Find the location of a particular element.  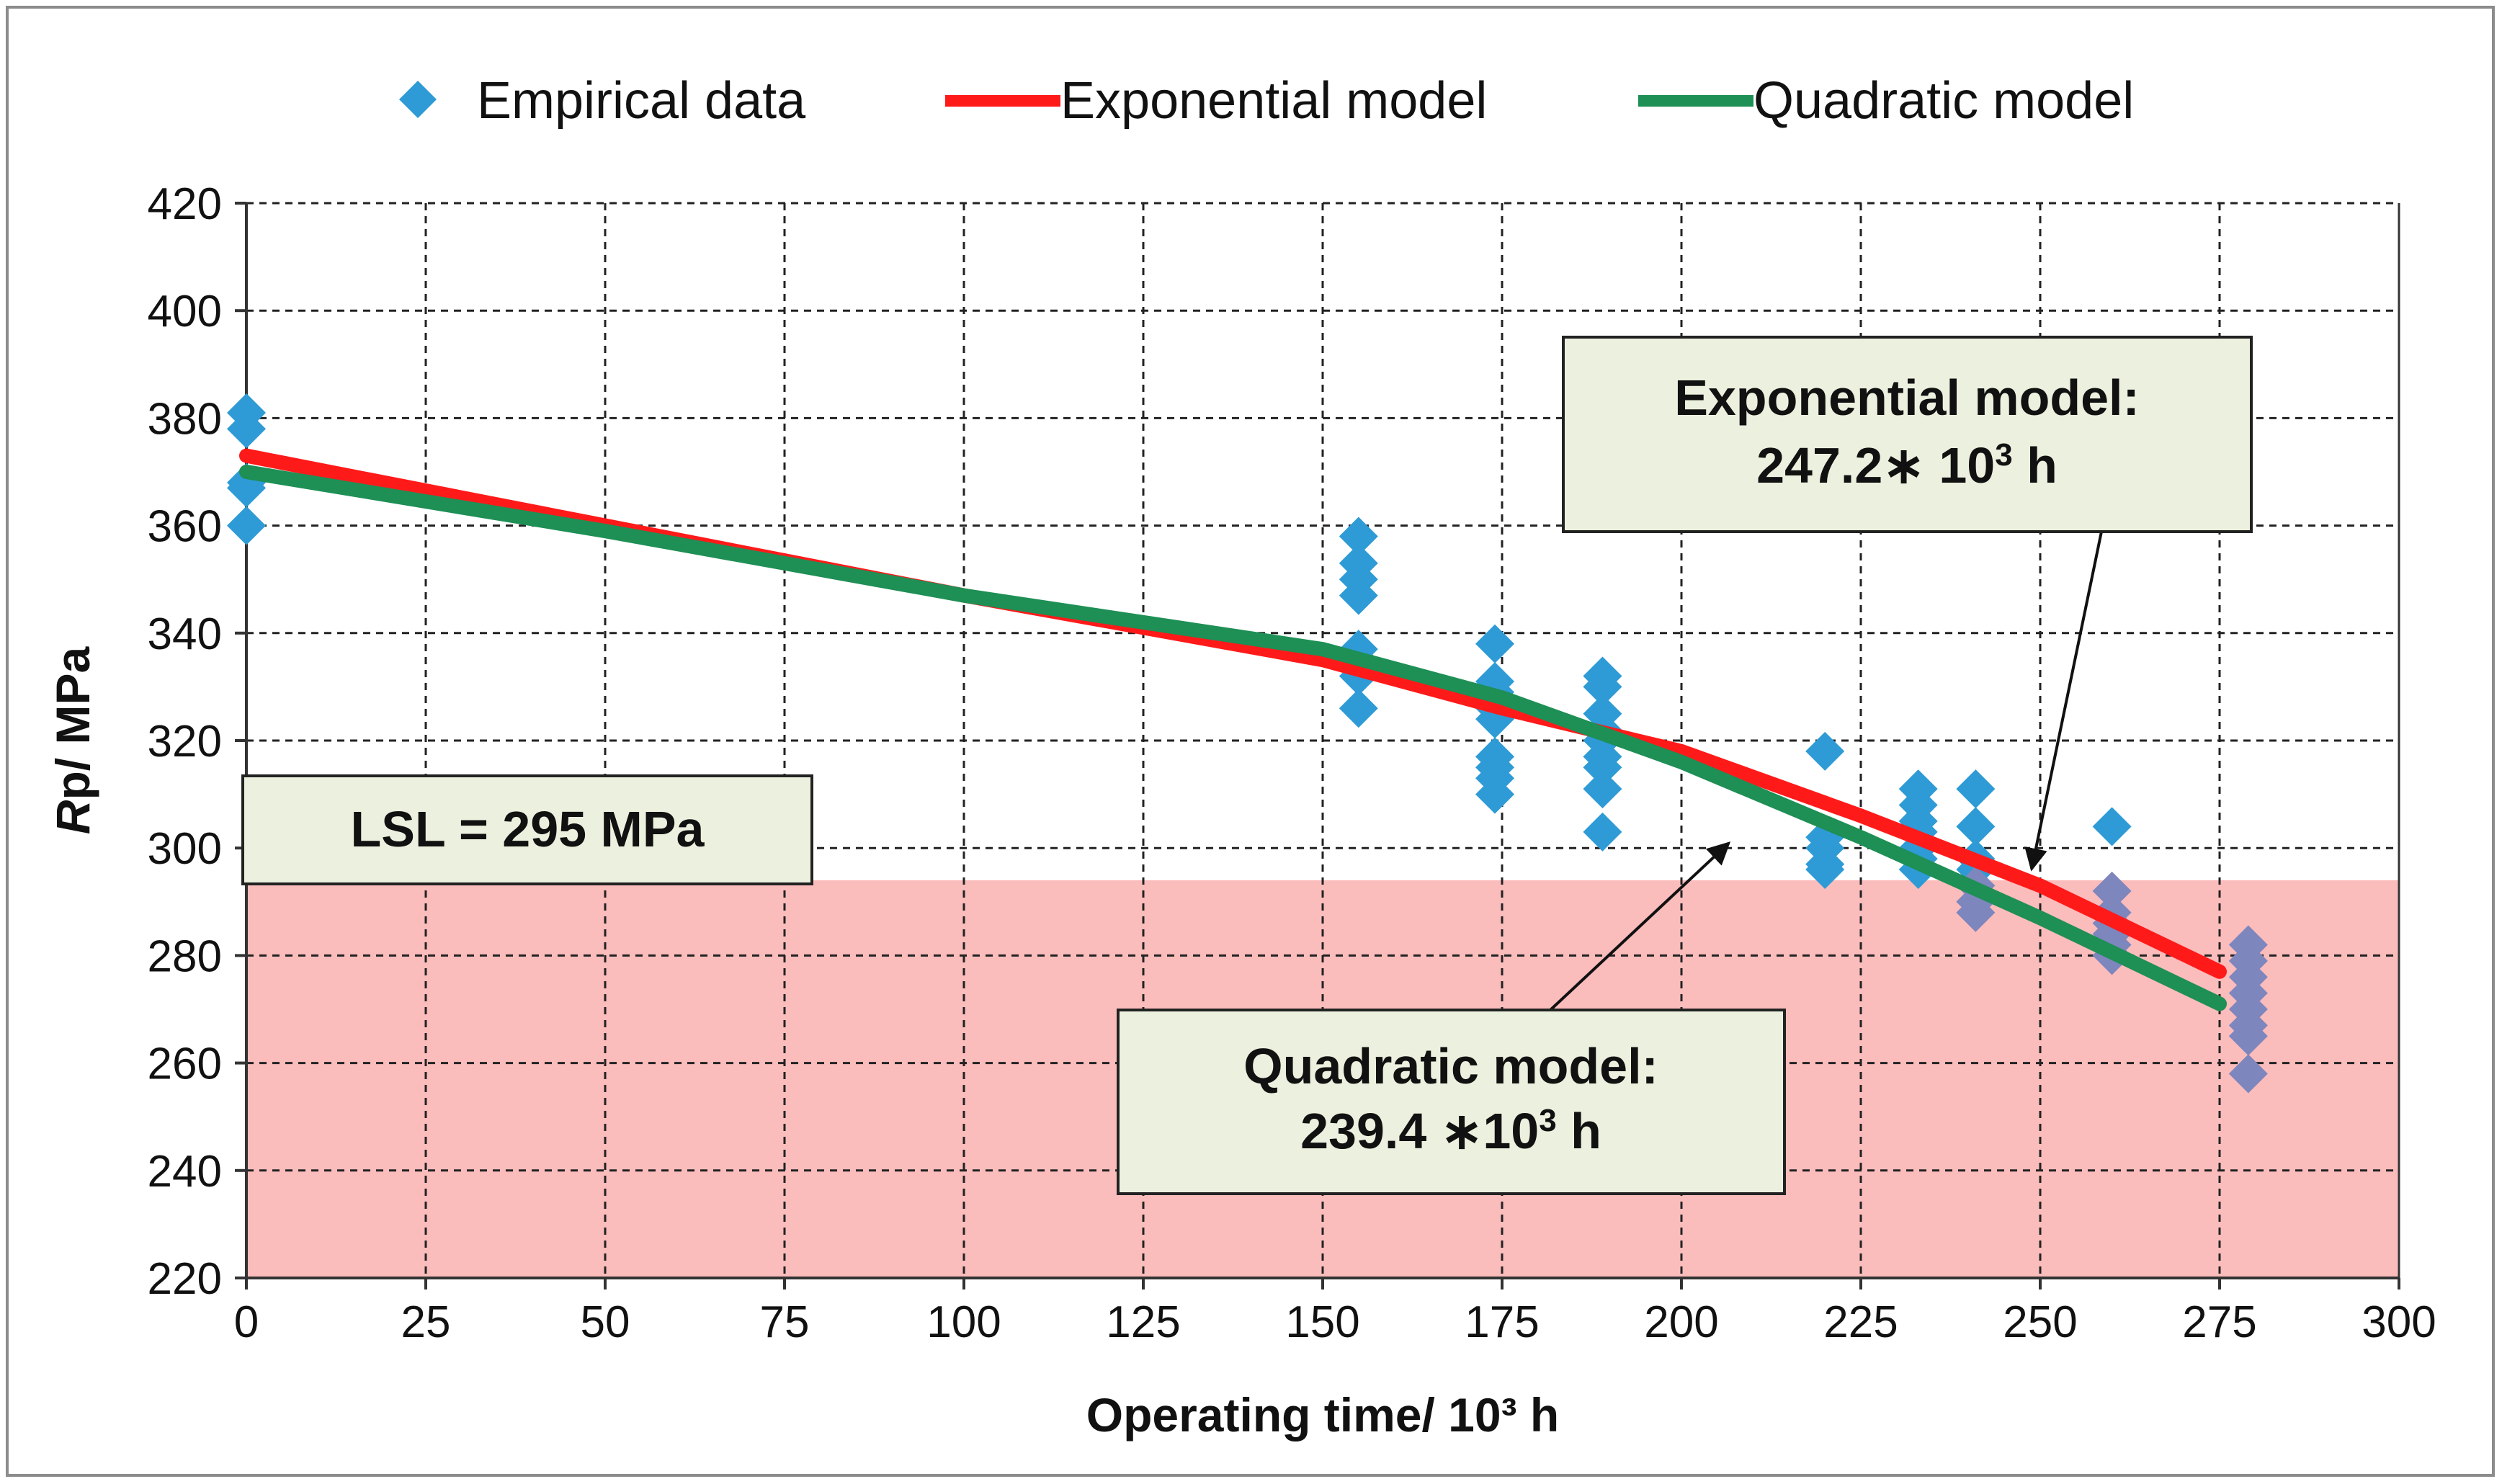

exponential-box-line2: 247.2∗ 103 h is located at coordinates (1907, 465).